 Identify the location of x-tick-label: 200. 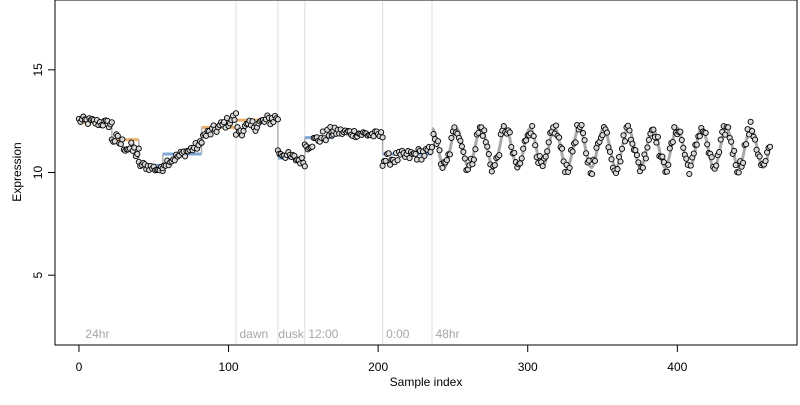
(378, 367).